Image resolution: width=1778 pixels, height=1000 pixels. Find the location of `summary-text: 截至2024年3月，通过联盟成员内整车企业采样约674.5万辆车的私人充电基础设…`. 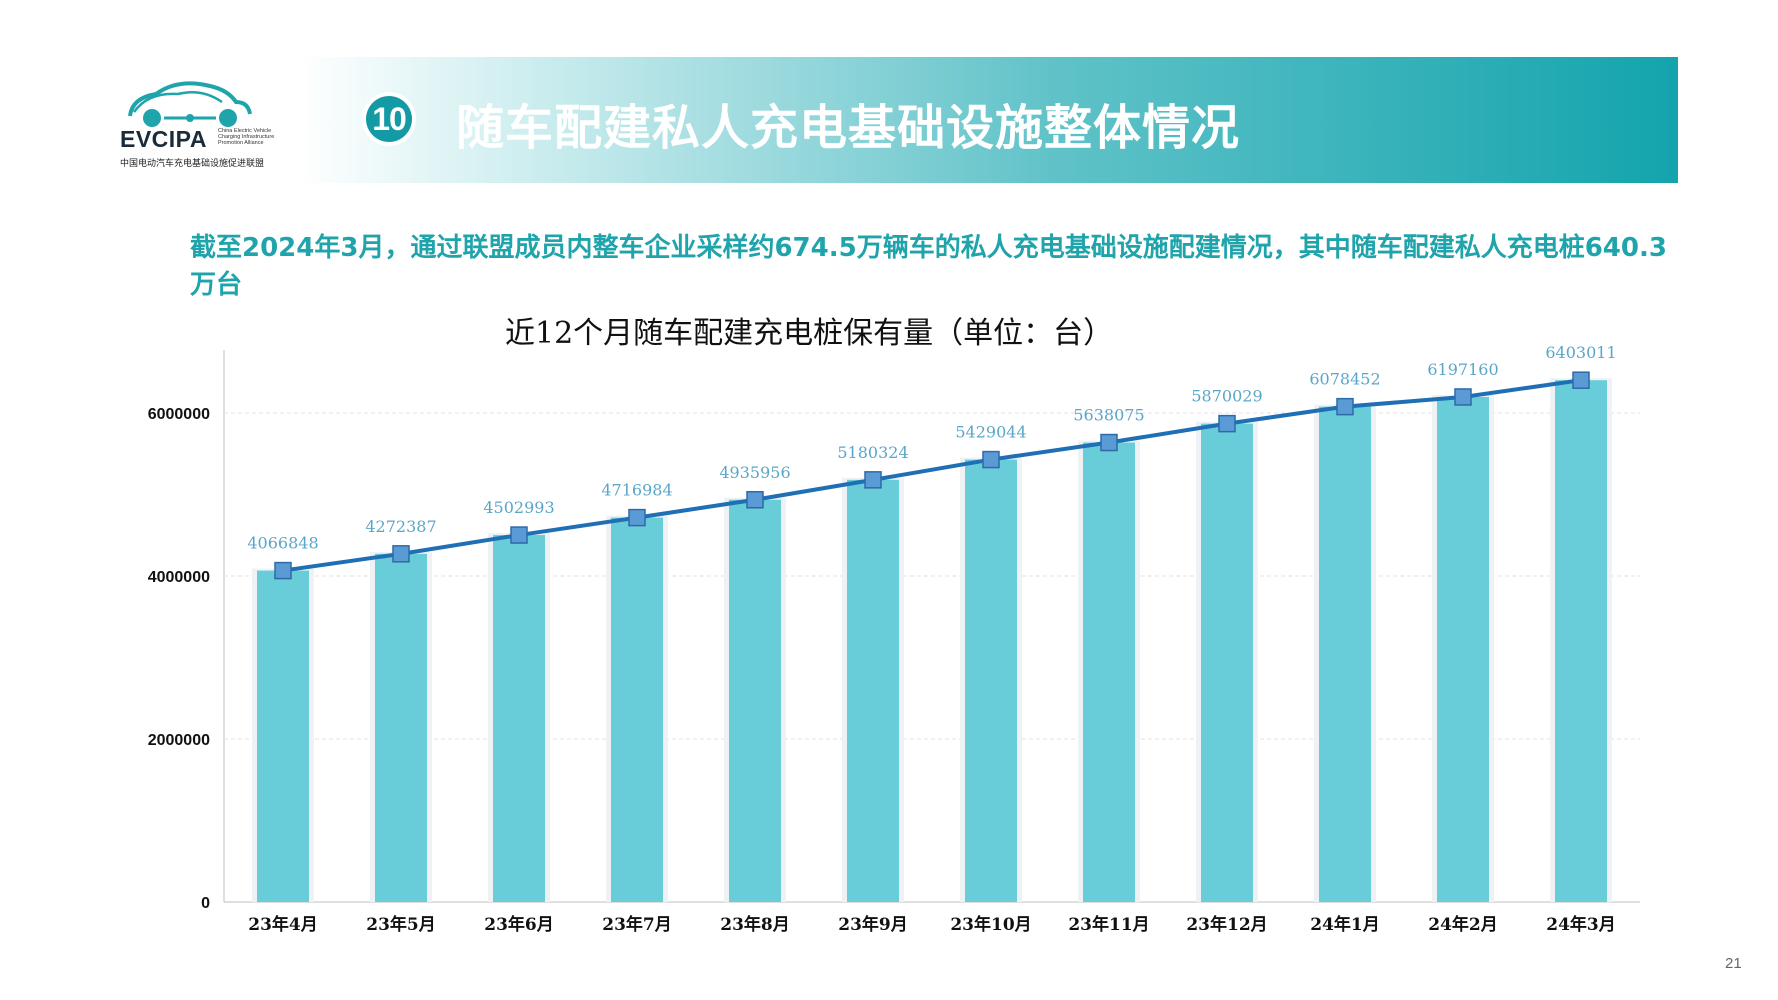

summary-text: 截至2024年3月，通过联盟成员内整车企业采样约674.5万辆车的私人充电基础设… is located at coordinates (928, 266).